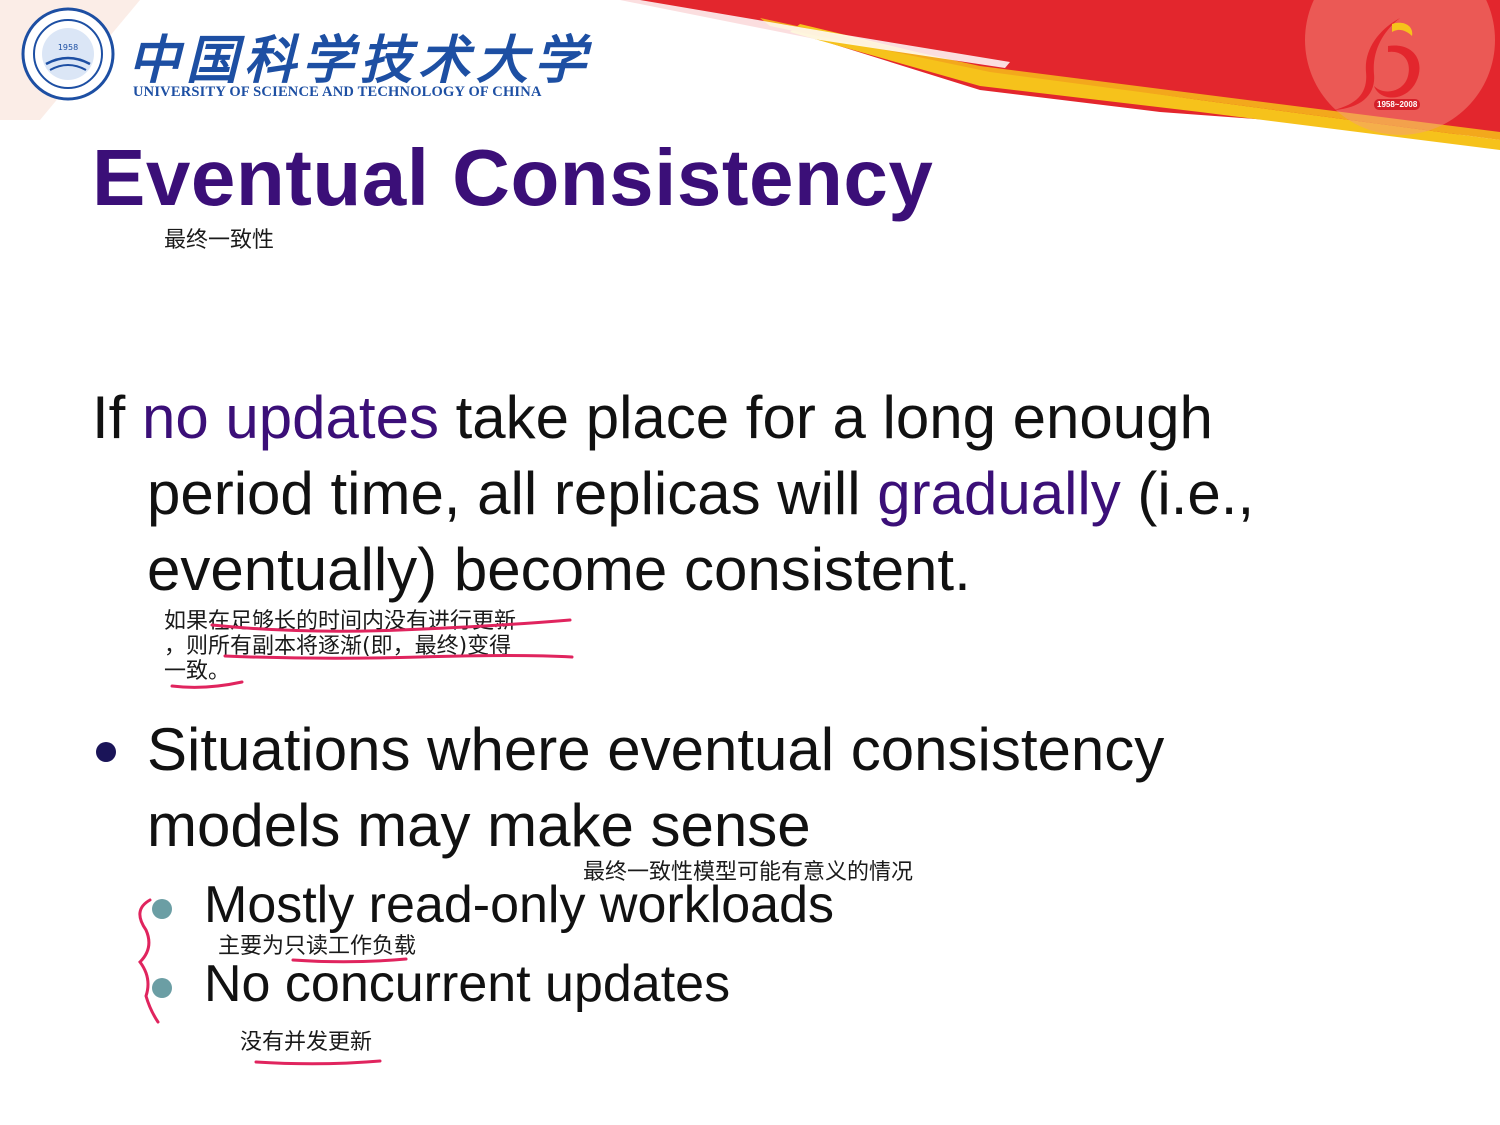 Image resolution: width=1500 pixels, height=1125 pixels. I want to click on bullet-dot, so click(106, 752).